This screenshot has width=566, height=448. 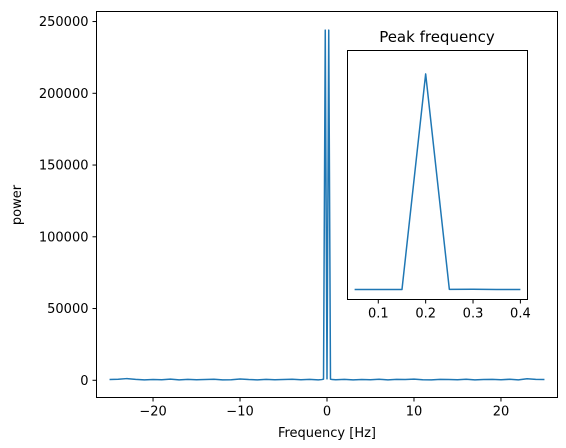 I want to click on main-y-tick-label: 50000, so click(x=67, y=309).